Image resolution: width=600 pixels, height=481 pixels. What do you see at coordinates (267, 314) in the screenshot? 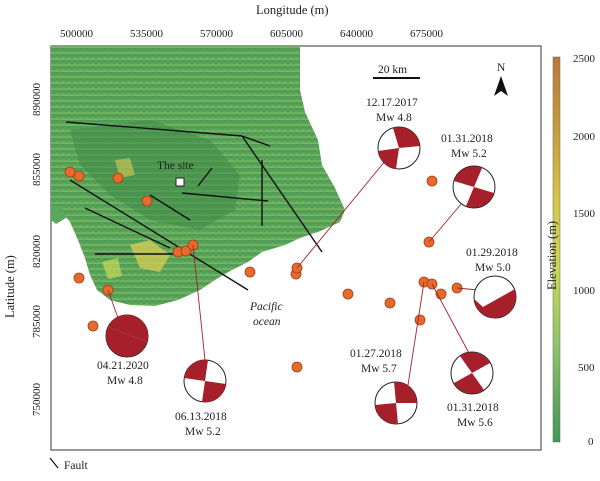
I see `ocean-label: Pacific ocean` at bounding box center [267, 314].